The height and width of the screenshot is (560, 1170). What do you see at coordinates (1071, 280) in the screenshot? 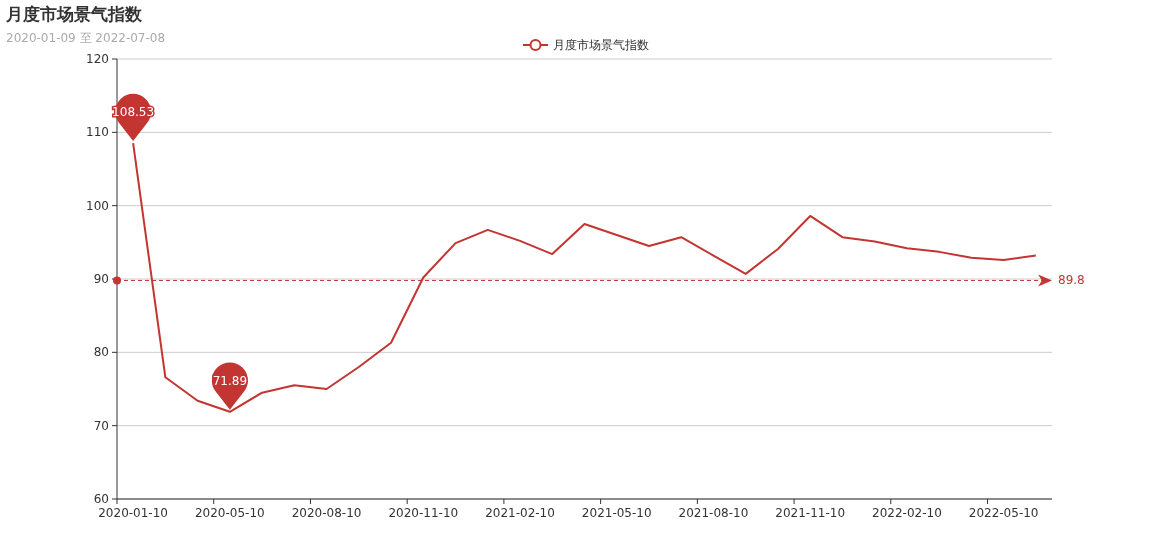
I see `ref-line-label: 89.8` at bounding box center [1071, 280].